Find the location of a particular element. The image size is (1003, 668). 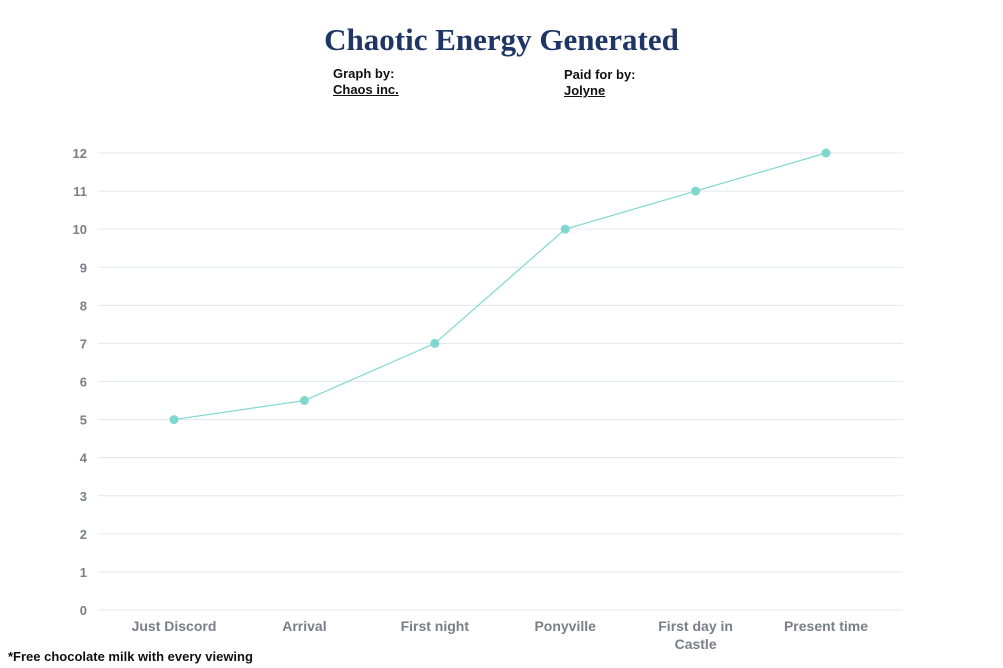

x-tick-label: Present time is located at coordinates (826, 626).